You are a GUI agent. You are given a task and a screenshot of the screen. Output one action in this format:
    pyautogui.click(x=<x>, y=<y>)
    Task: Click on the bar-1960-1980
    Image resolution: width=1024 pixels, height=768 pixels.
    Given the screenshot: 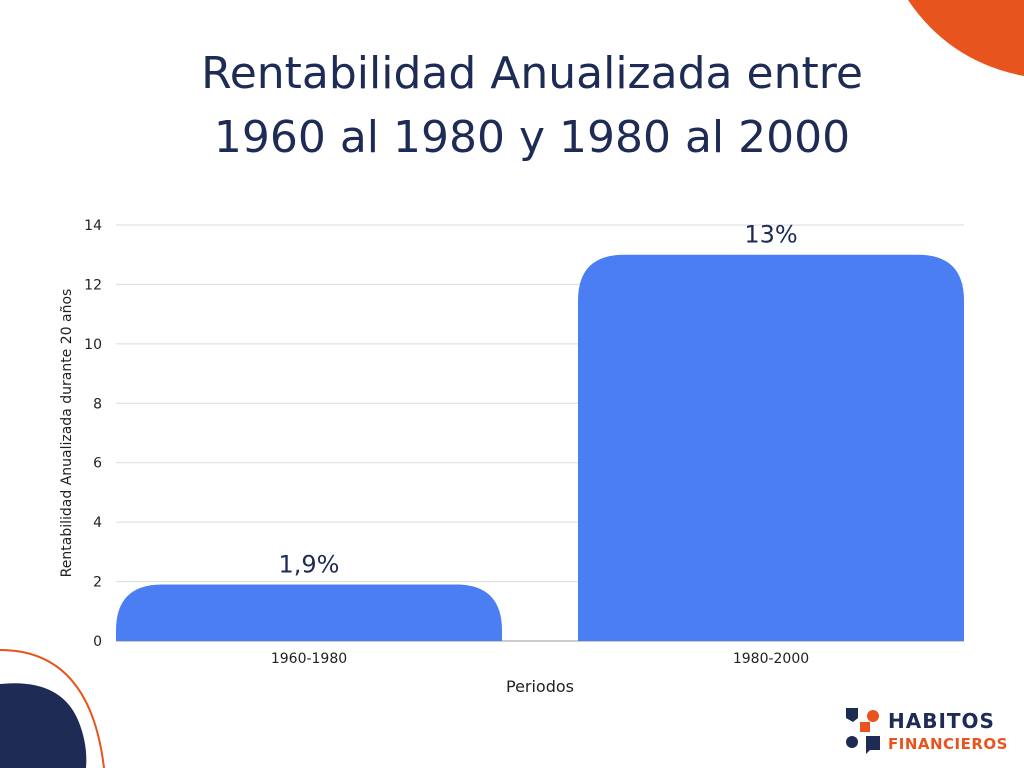 What is the action you would take?
    pyautogui.click(x=309, y=612)
    